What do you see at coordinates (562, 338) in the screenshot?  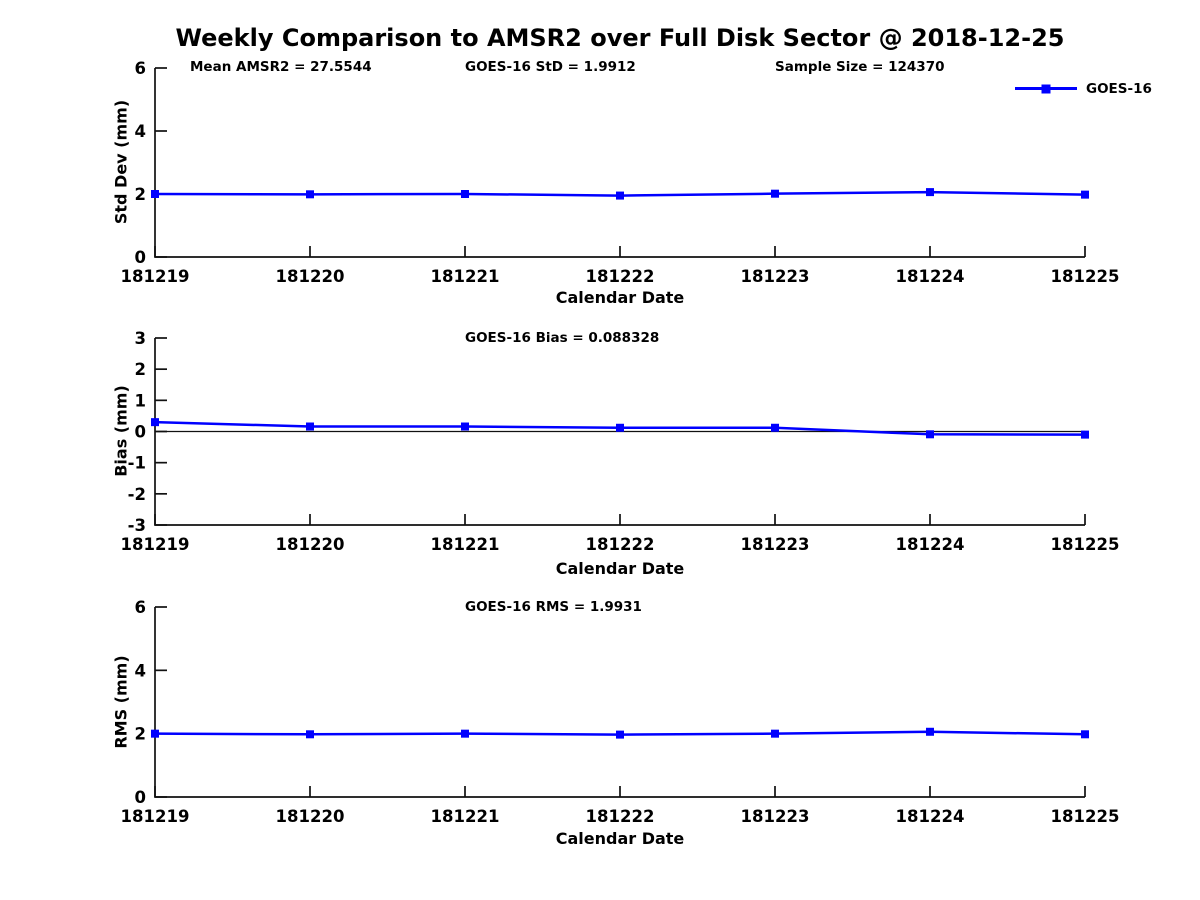 I see `annotation-goes16-bias: GOES-16 Bias = 0.088328` at bounding box center [562, 338].